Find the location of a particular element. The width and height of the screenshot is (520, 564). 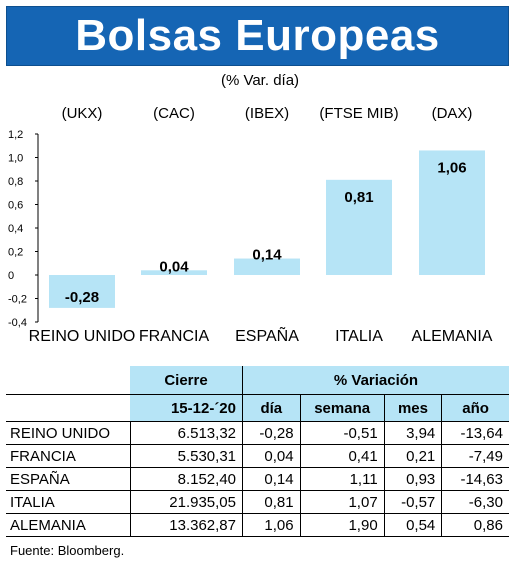

title-banner: Bolsas Europeas is located at coordinates (257, 36).